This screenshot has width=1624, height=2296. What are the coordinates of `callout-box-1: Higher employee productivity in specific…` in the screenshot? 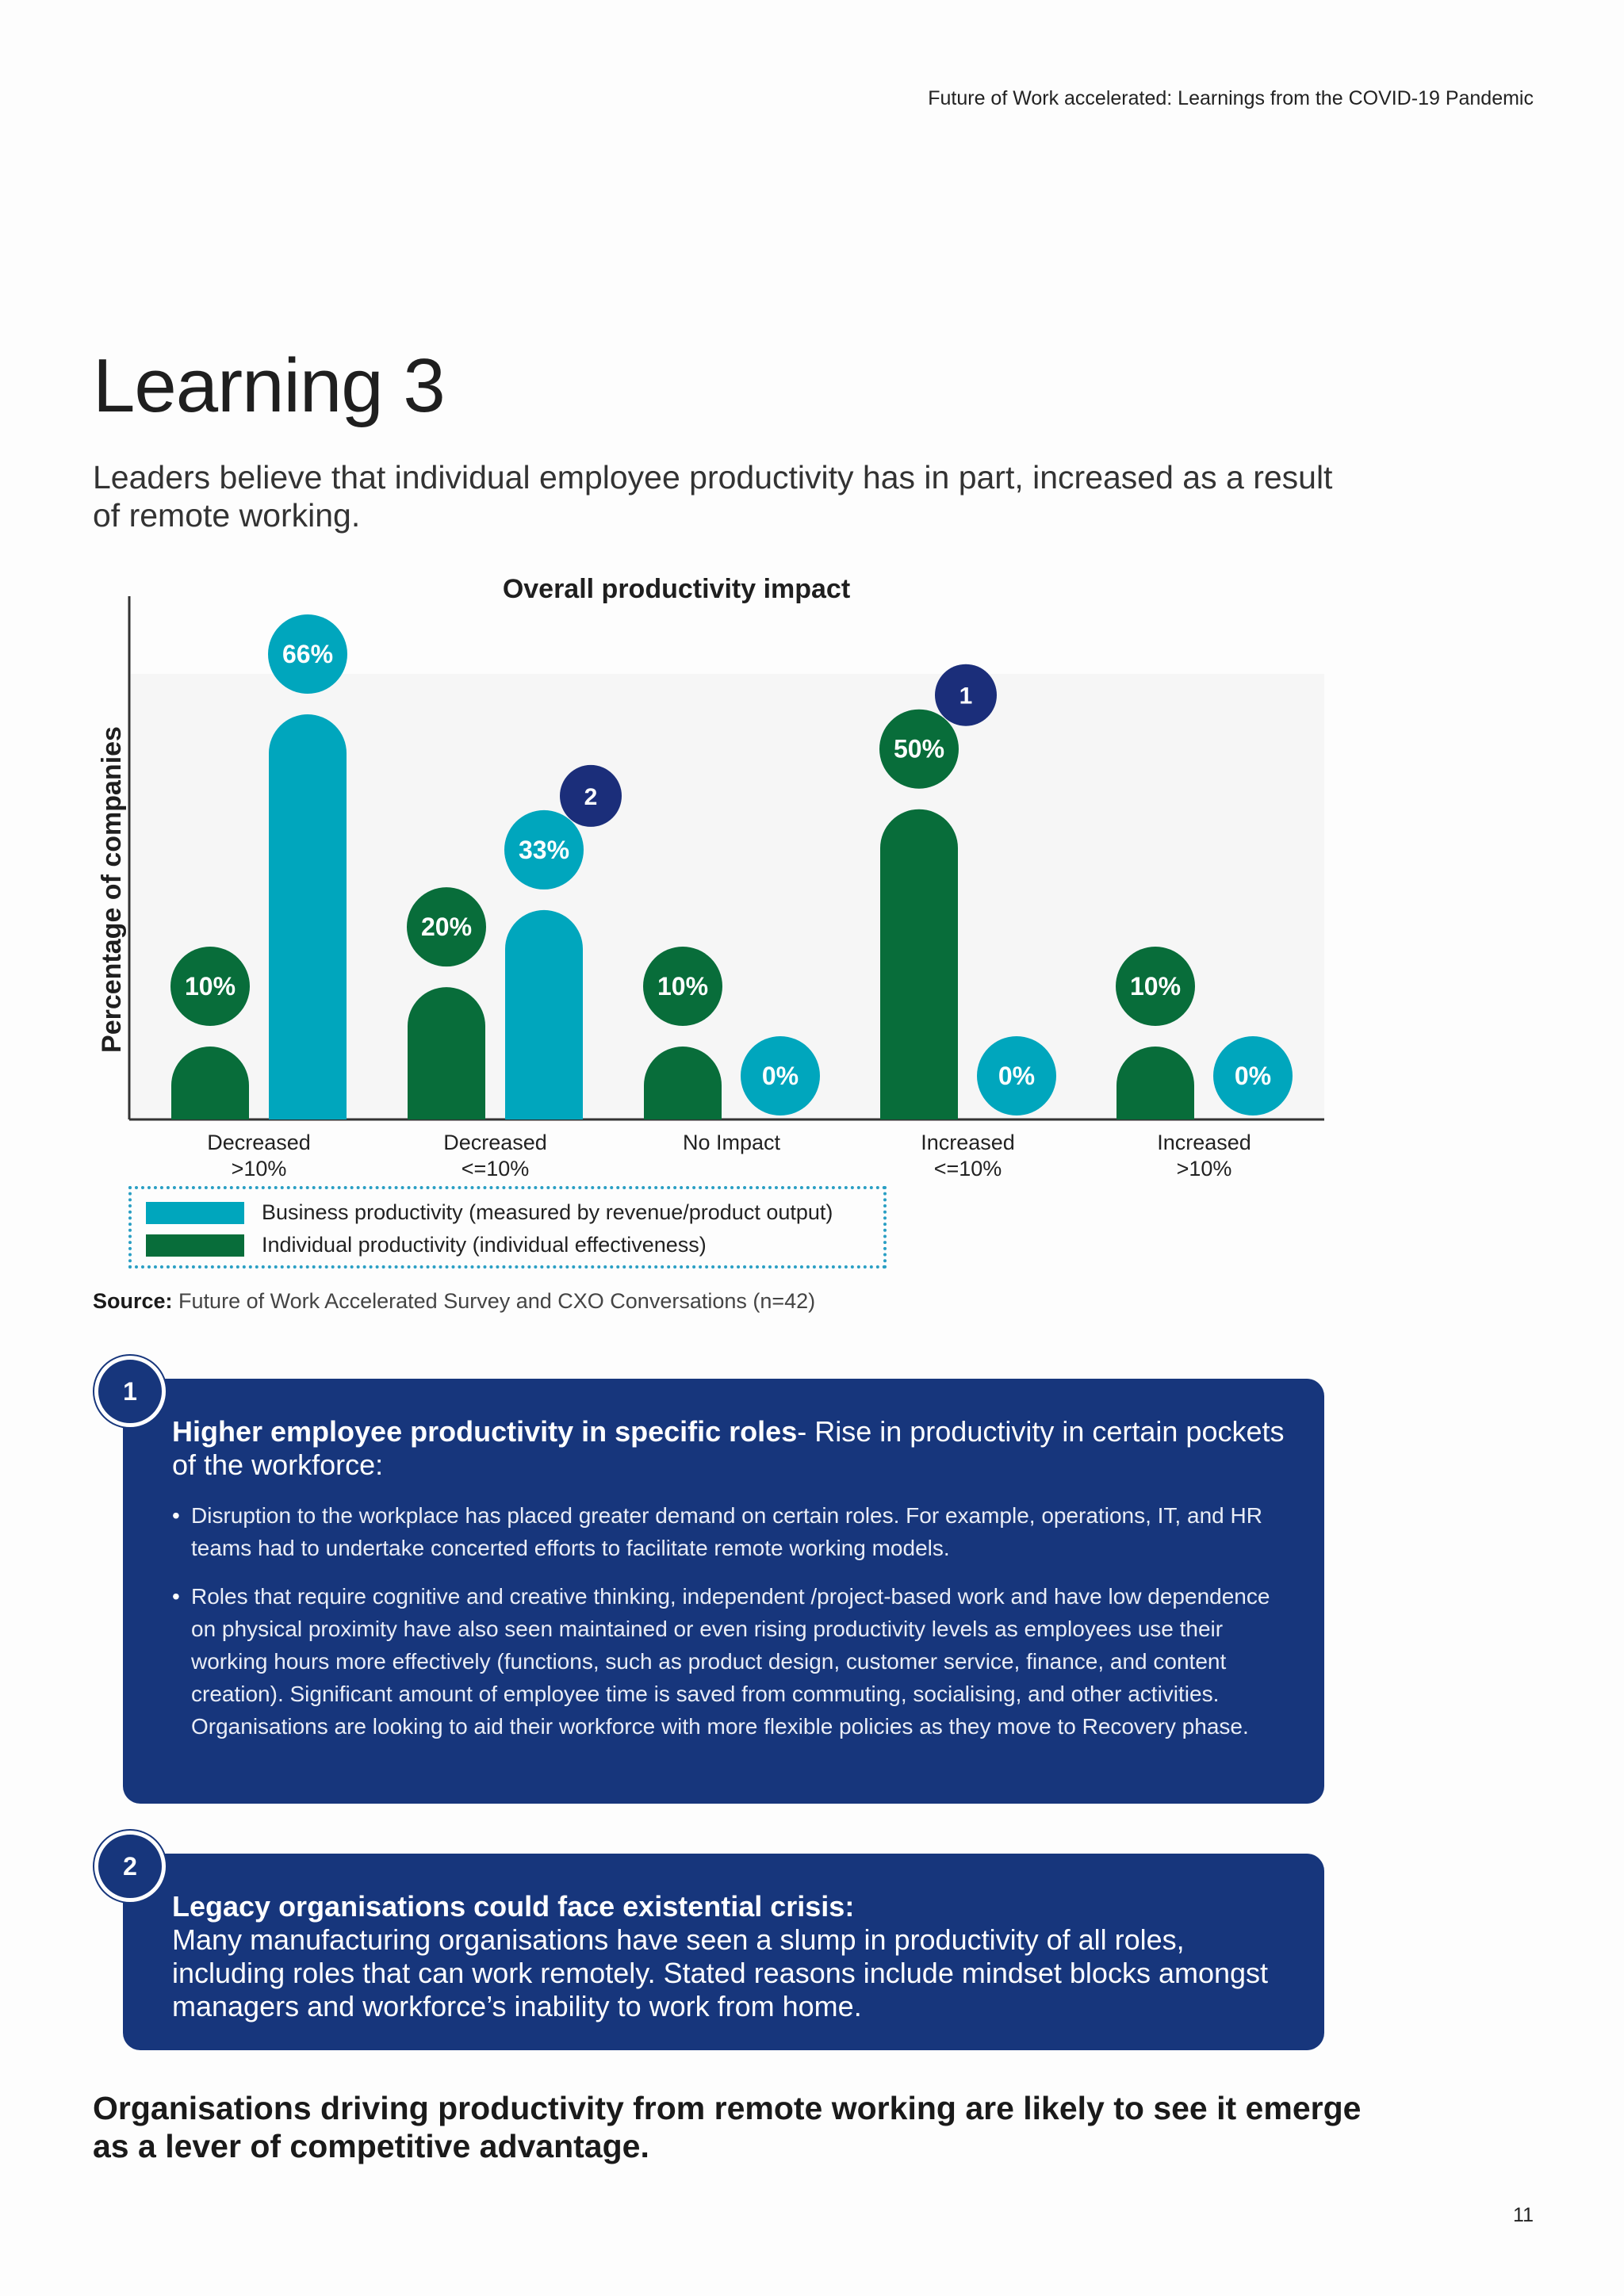 It's located at (723, 1592).